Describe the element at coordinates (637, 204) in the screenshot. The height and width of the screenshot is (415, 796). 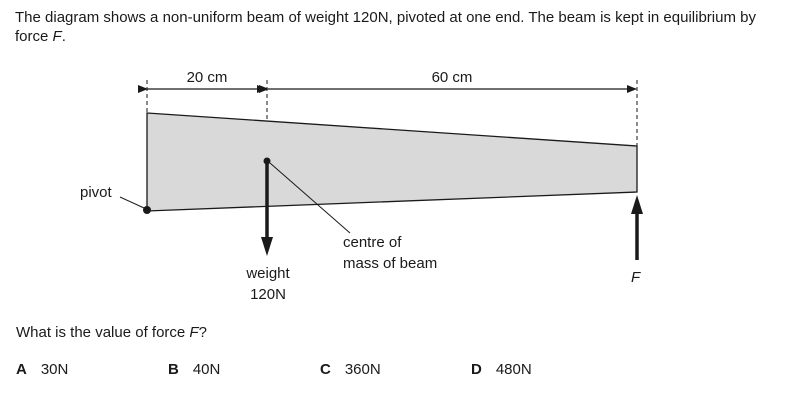
I see `force-arrow-head` at that location.